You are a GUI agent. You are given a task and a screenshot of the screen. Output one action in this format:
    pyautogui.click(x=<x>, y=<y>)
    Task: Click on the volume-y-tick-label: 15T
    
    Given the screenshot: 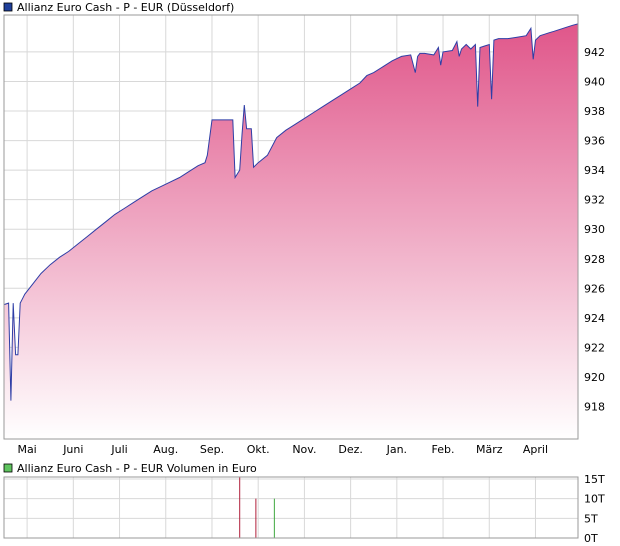 What is the action you would take?
    pyautogui.click(x=594, y=479)
    